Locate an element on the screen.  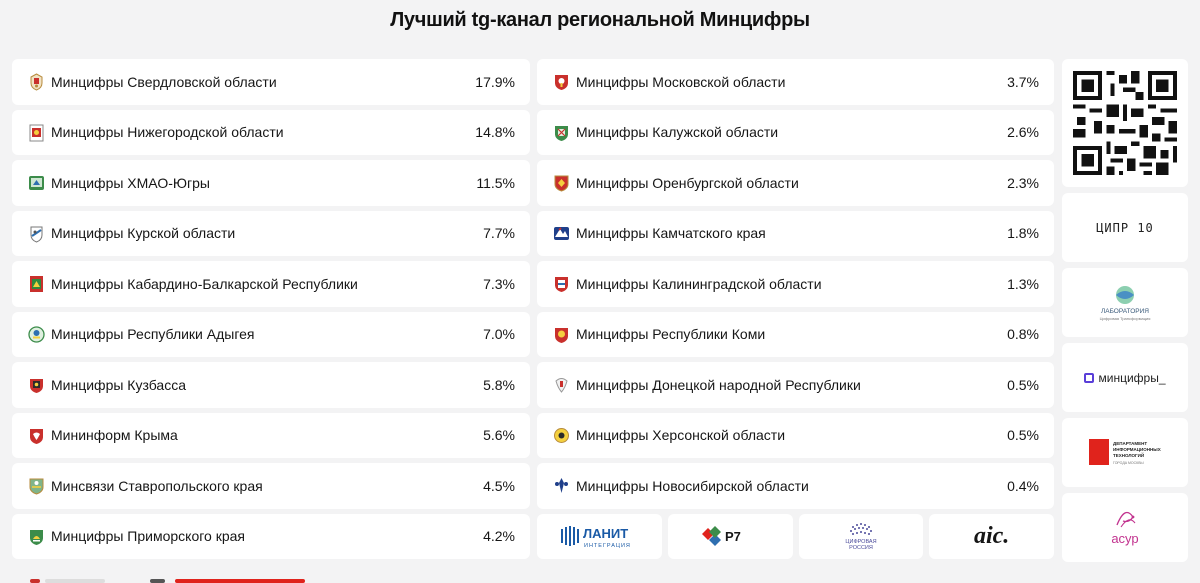
kaliningrad-emblem-icon is located at coordinates (561, 283).